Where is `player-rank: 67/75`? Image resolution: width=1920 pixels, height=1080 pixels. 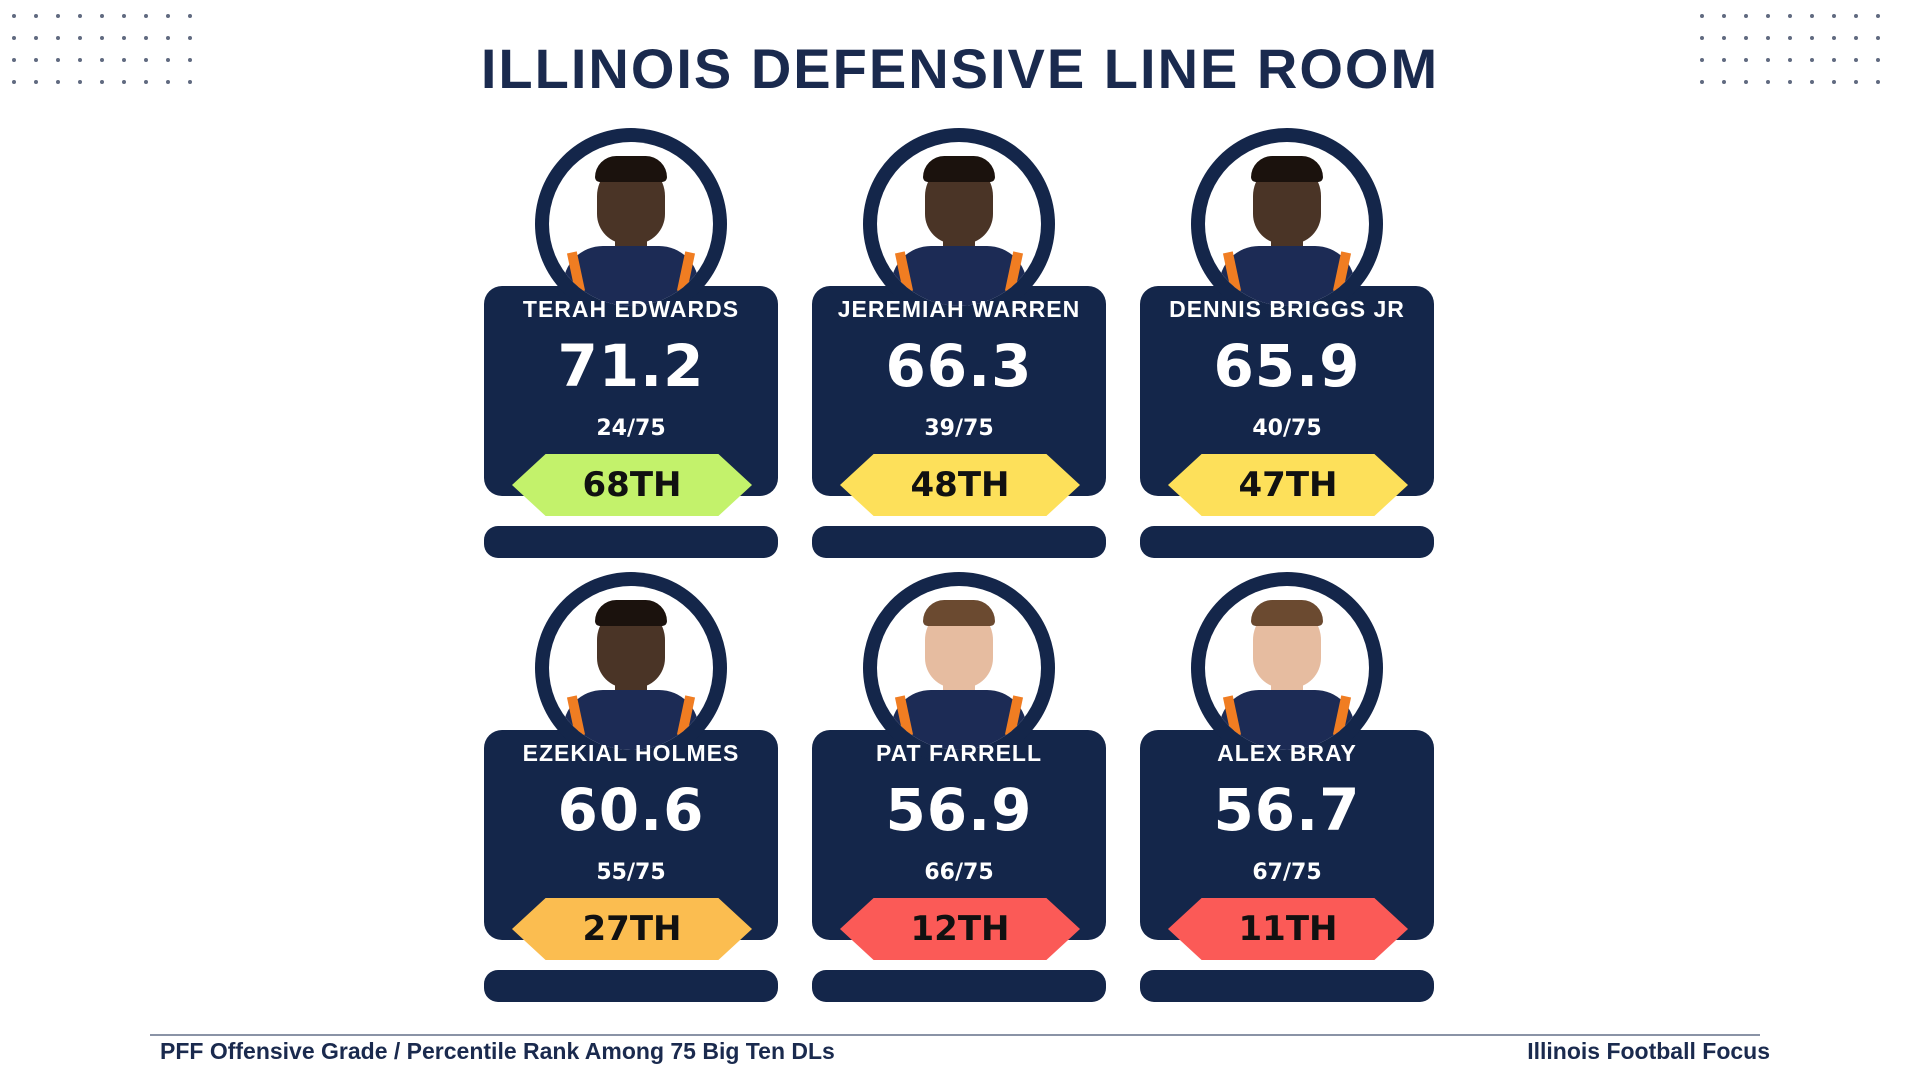
player-rank: 67/75 is located at coordinates (1287, 872).